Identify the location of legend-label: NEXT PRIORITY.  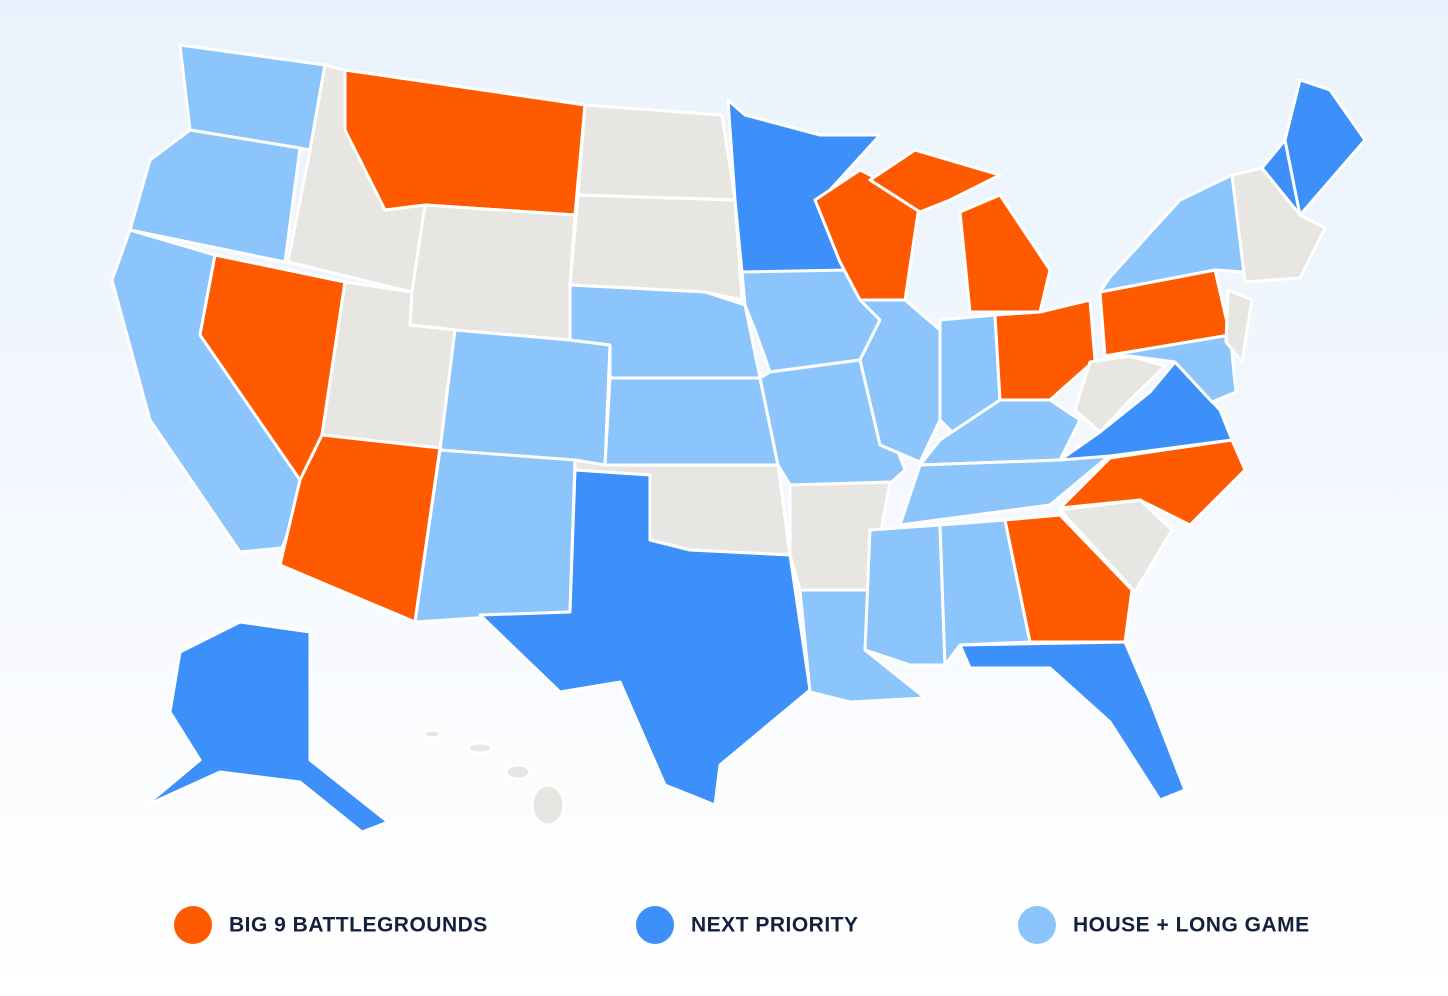
(775, 925).